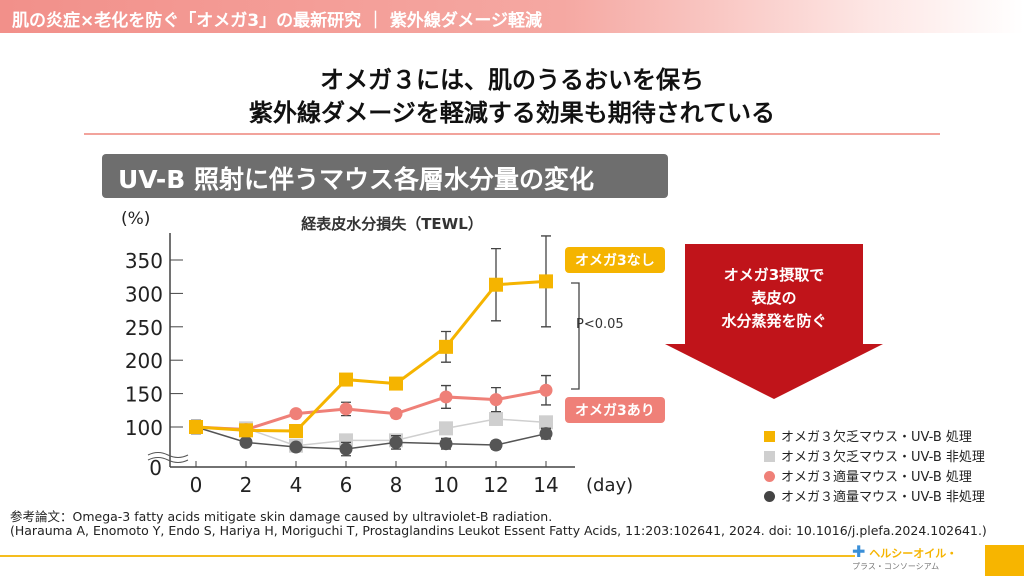  Describe the element at coordinates (600, 324) in the screenshot. I see `significance-label: P<0.05` at that location.